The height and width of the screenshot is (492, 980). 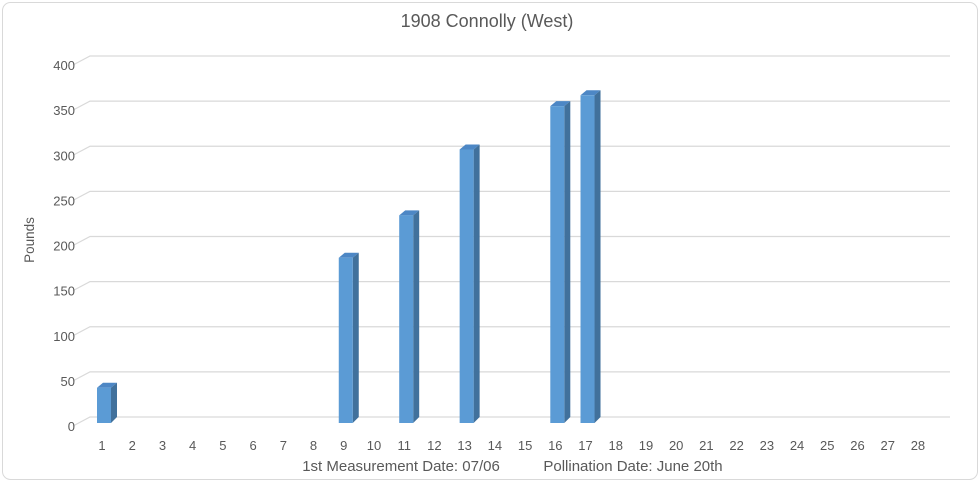 What do you see at coordinates (646, 445) in the screenshot?
I see `x-tick-label: 19` at bounding box center [646, 445].